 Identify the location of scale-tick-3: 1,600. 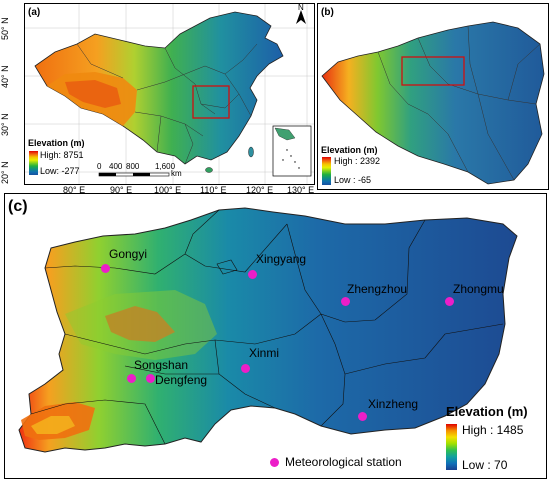
(165, 166).